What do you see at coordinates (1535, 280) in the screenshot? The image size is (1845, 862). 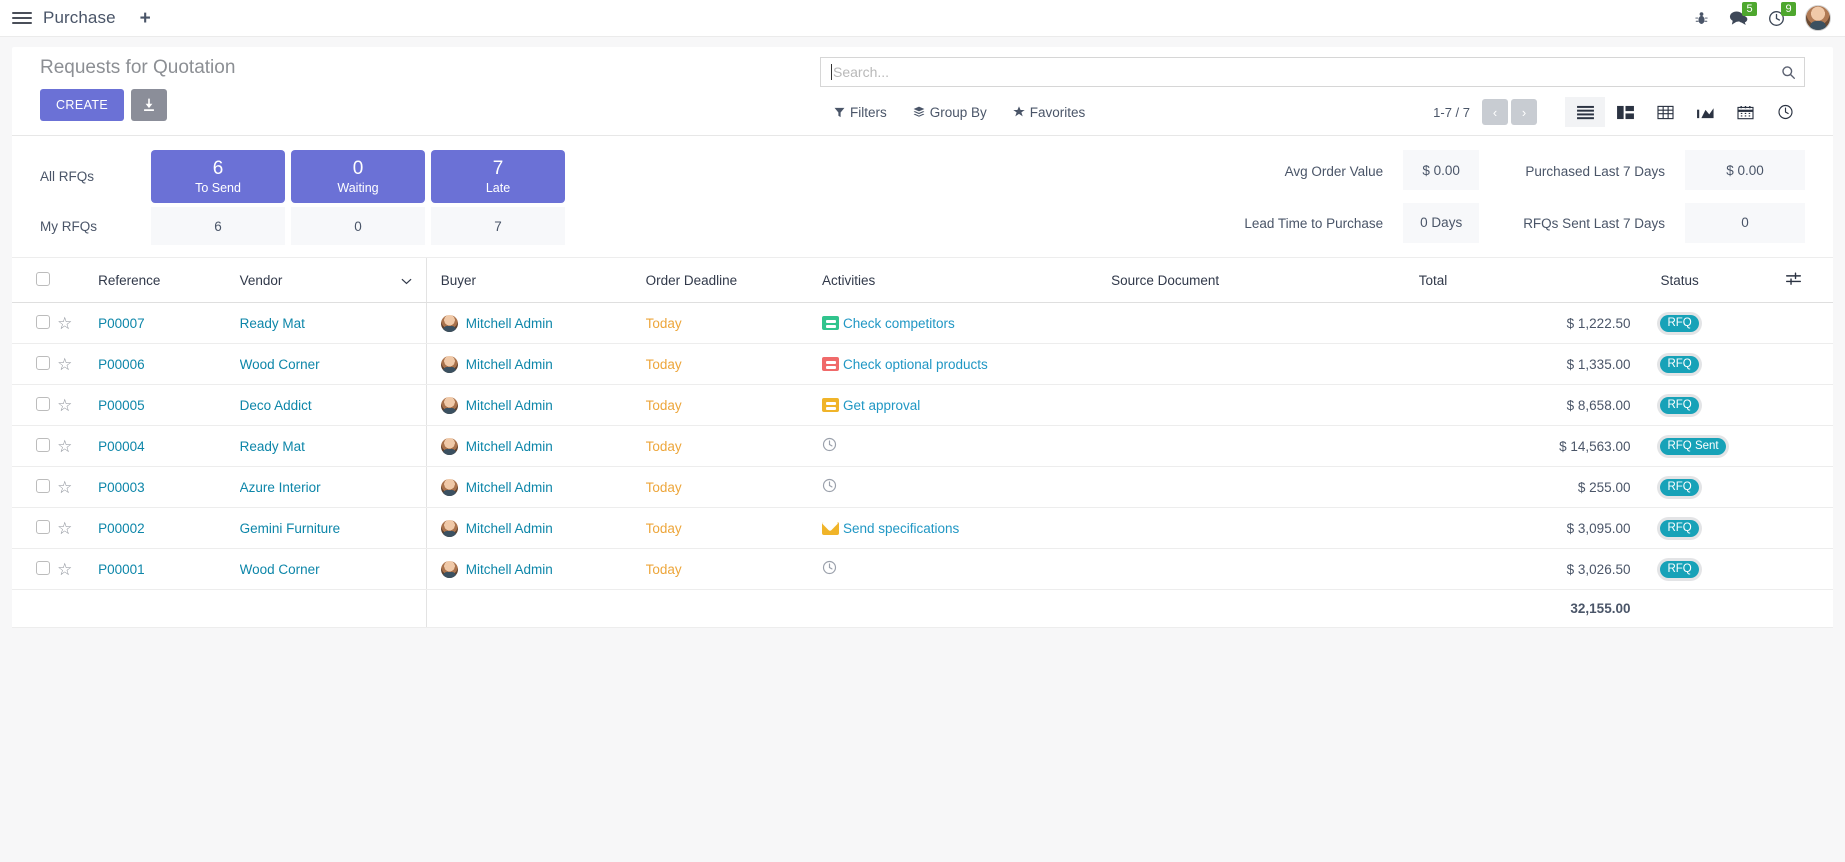 I see `column-header-total: Total` at bounding box center [1535, 280].